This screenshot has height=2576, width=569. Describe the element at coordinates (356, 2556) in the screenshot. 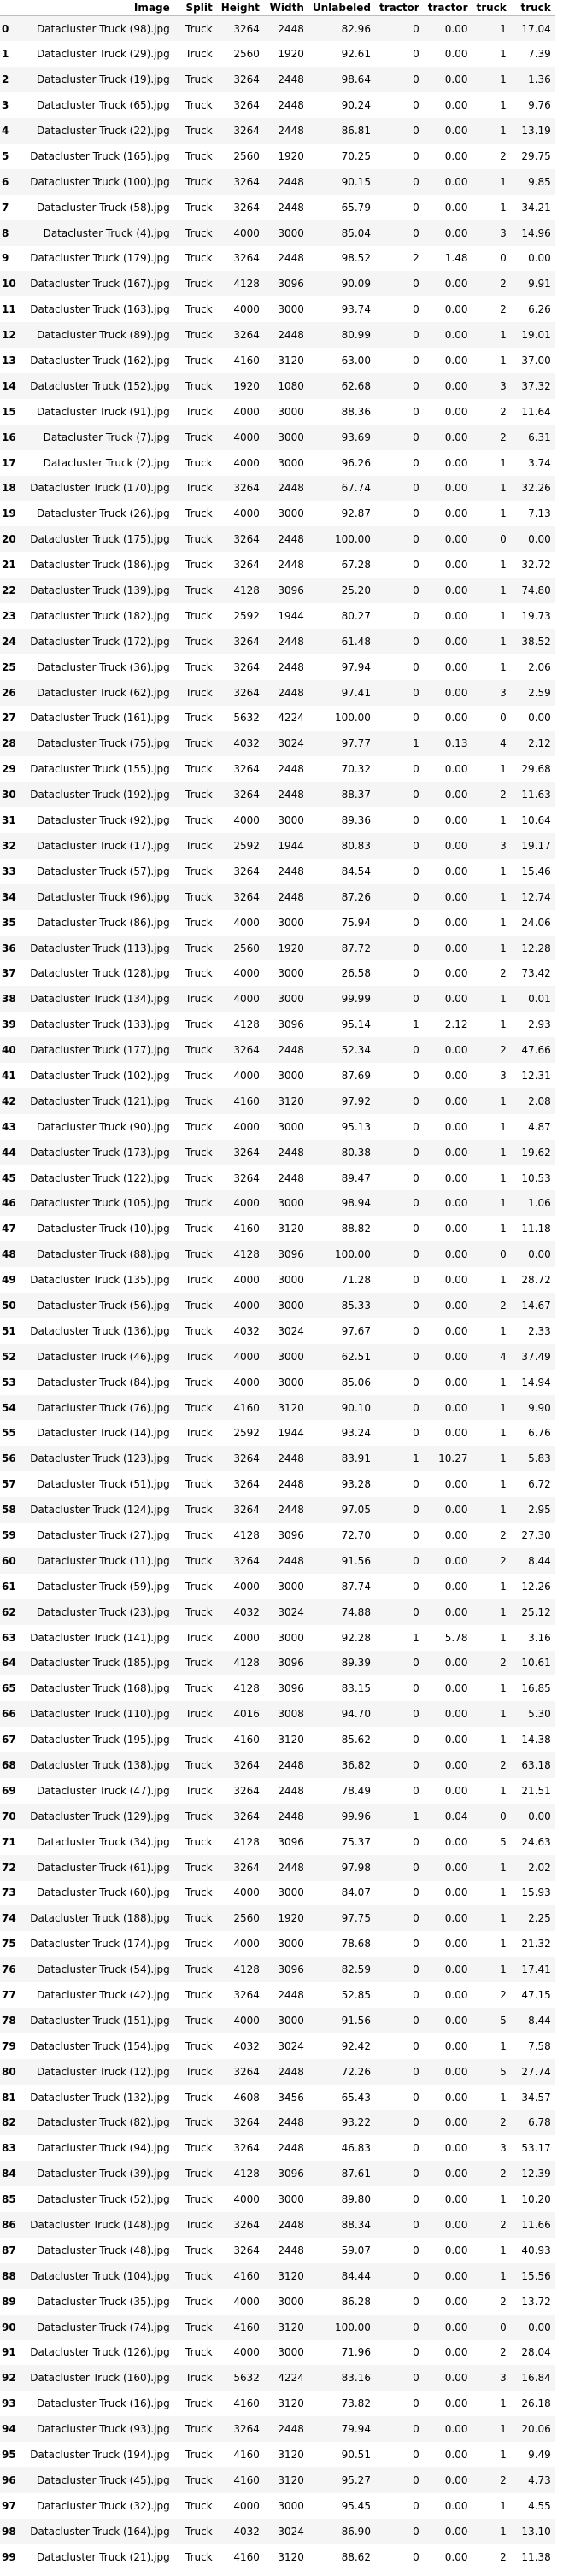

I see `unlabeled-cell: 88.62` at that location.